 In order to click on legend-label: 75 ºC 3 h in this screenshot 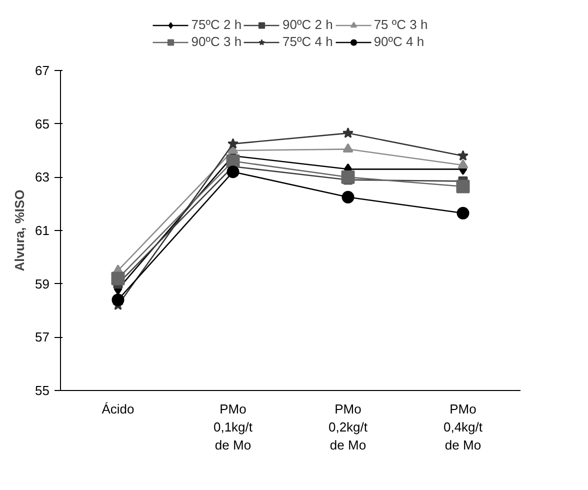, I will do `click(401, 24)`.